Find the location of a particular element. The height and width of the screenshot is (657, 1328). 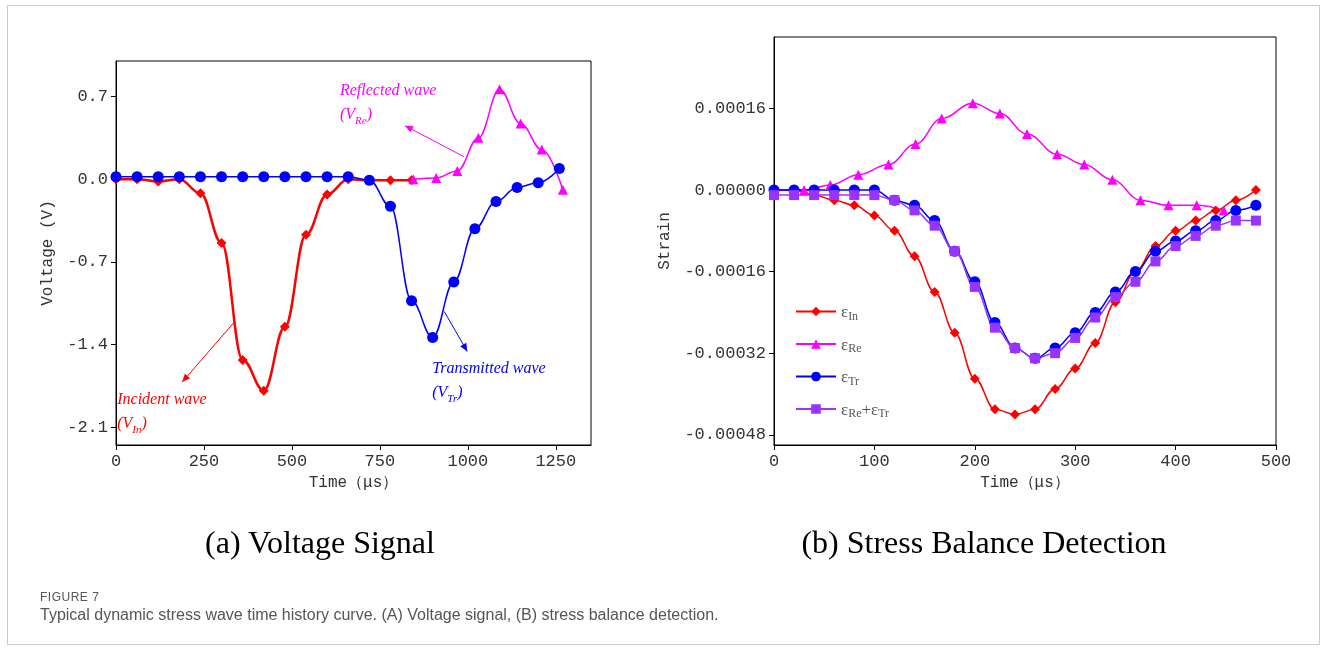

y-tick-label: -2.1 is located at coordinates (87, 427).